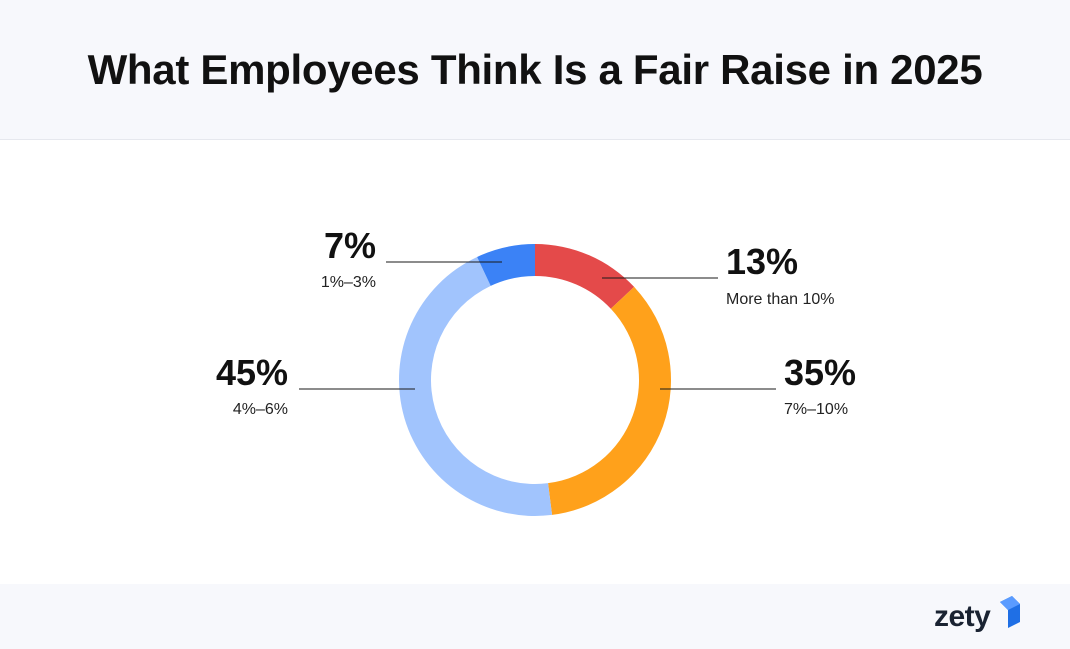 The width and height of the screenshot is (1070, 649). What do you see at coordinates (1010, 612) in the screenshot?
I see `logo-mark-icon` at bounding box center [1010, 612].